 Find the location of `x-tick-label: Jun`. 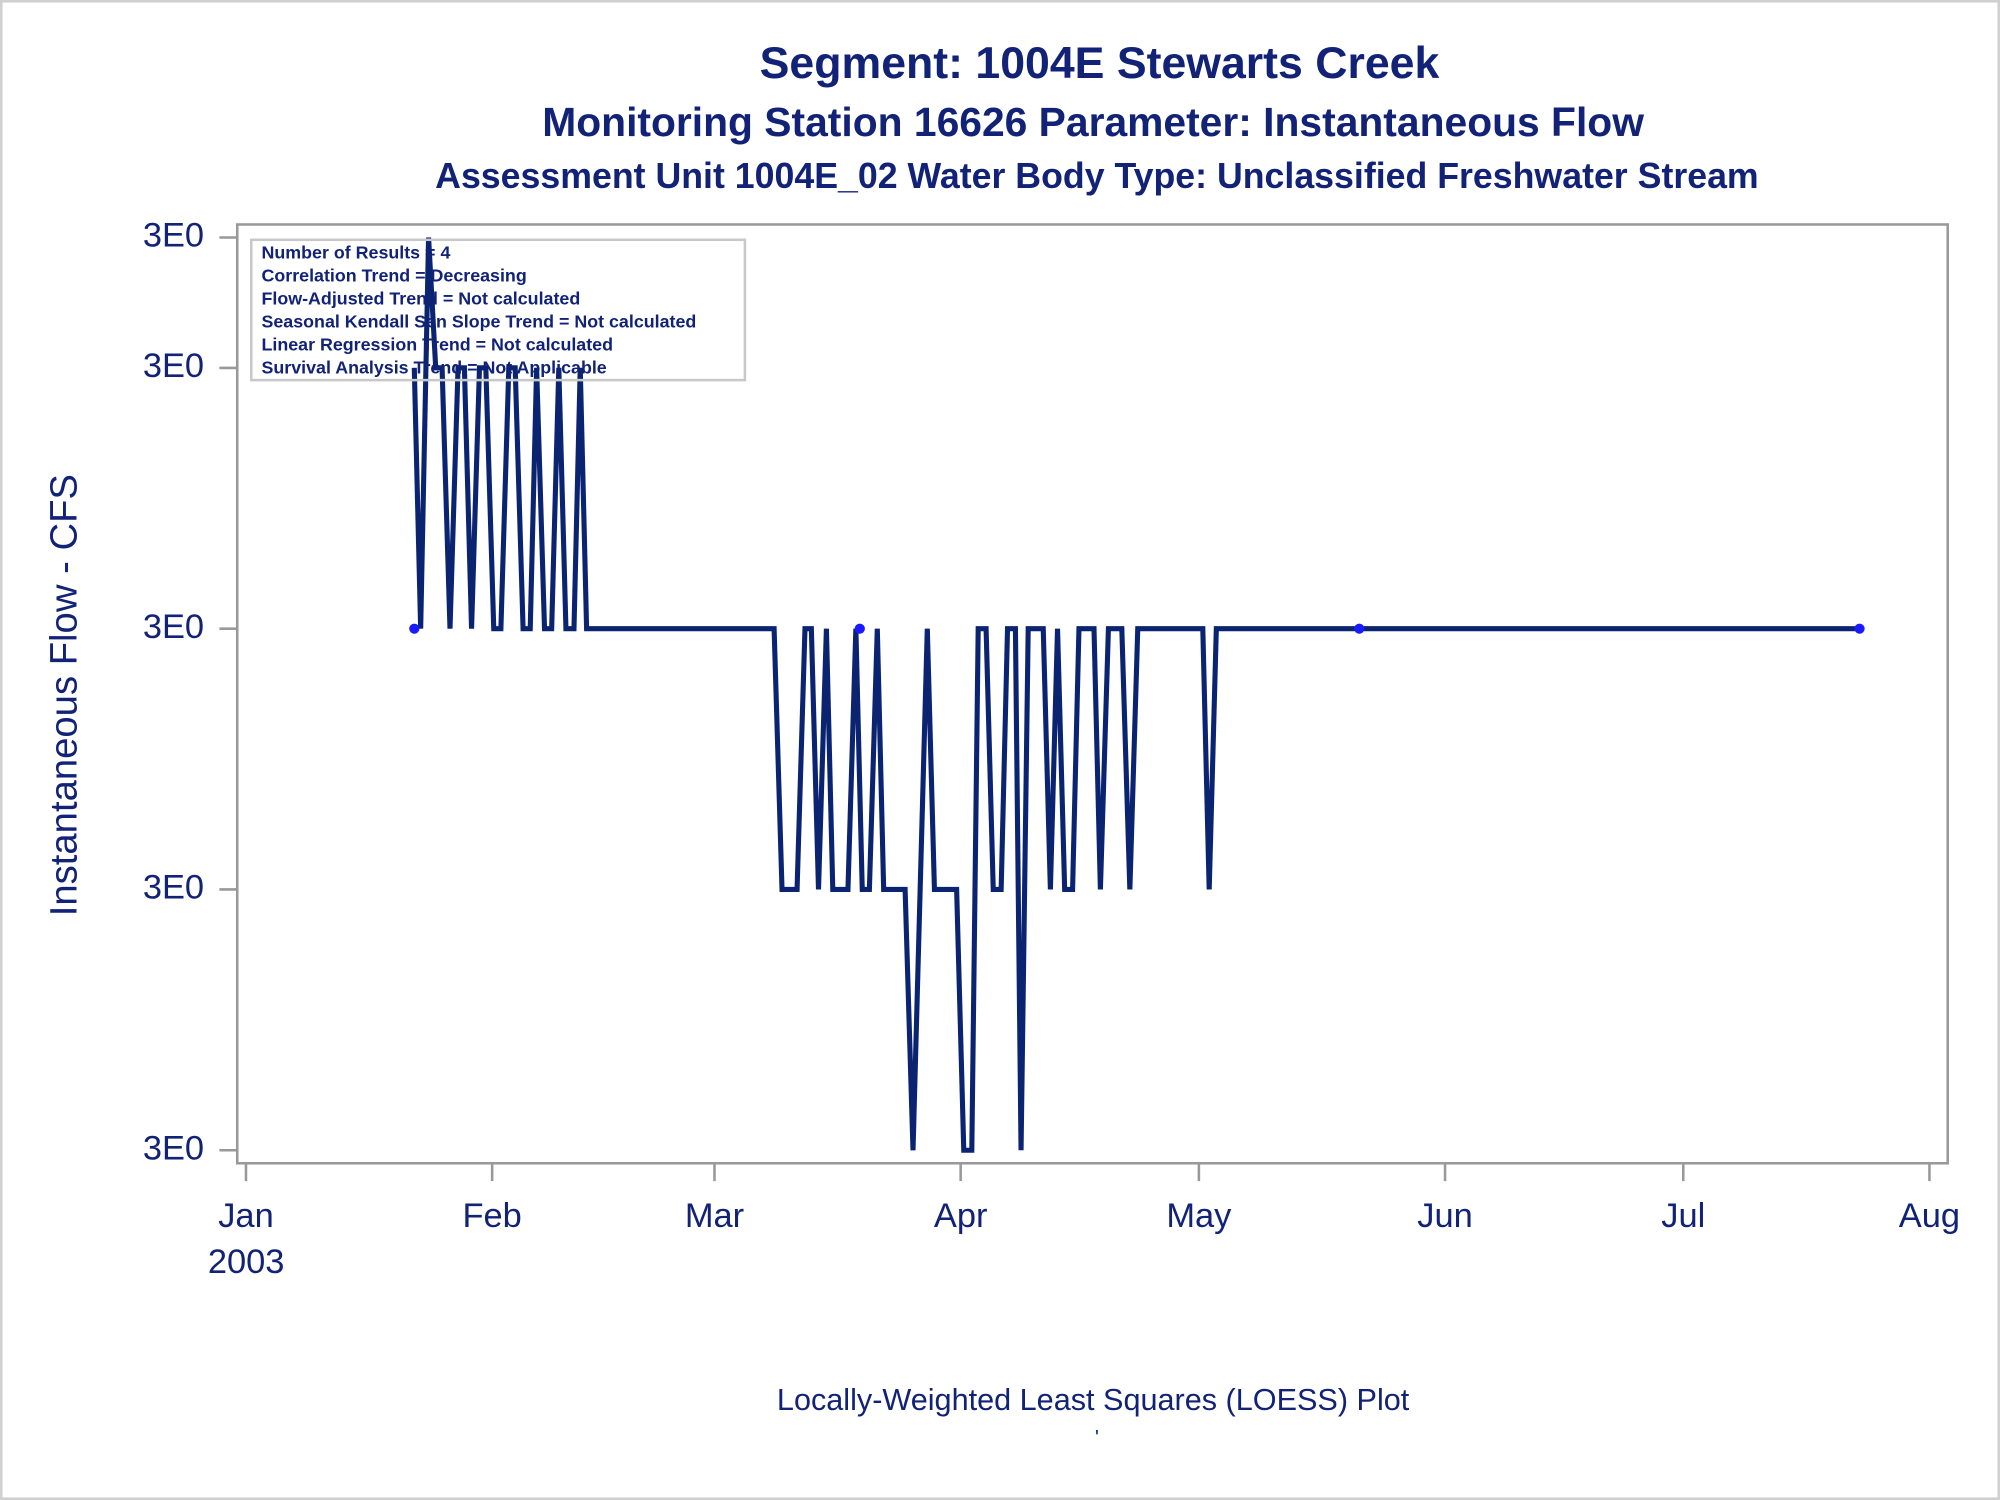

x-tick-label: Jun is located at coordinates (1445, 1216).